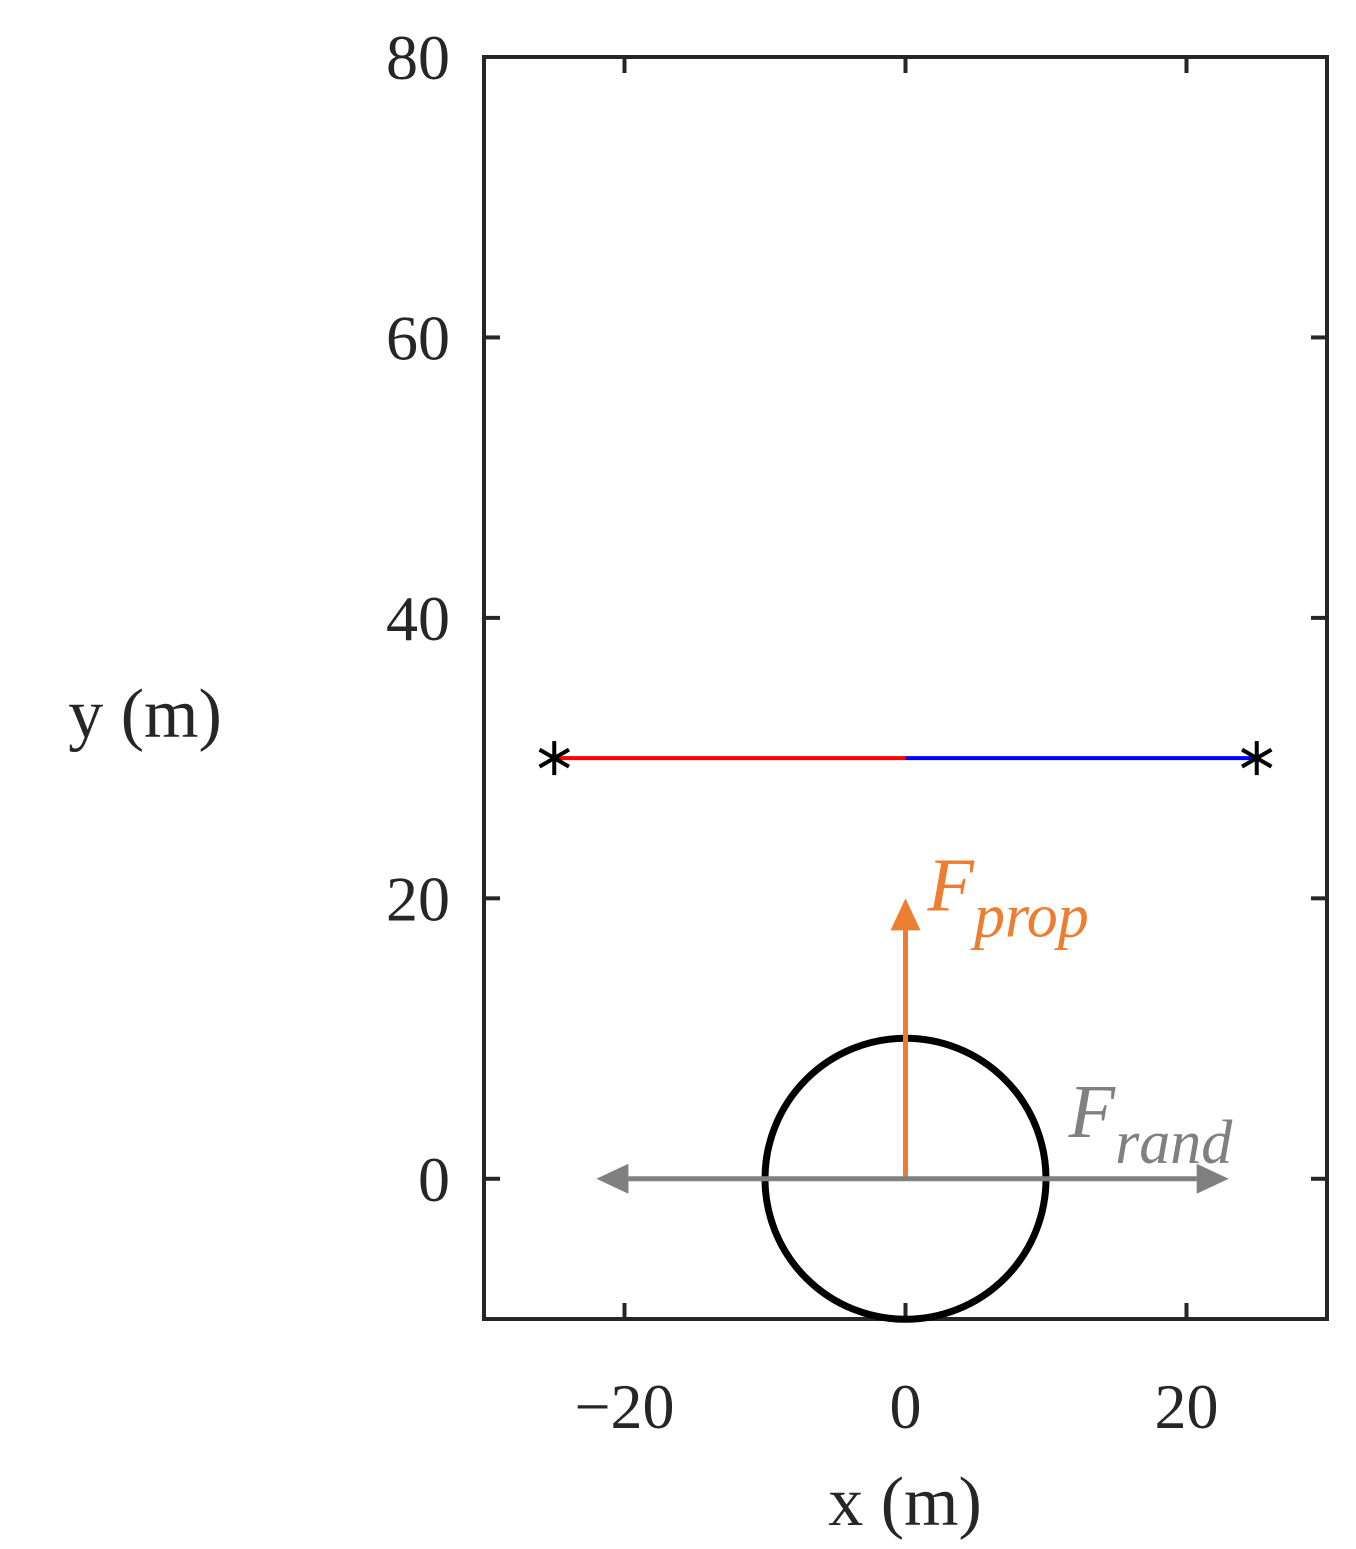 The width and height of the screenshot is (1356, 1549). Describe the element at coordinates (1174, 1143) in the screenshot. I see `arrow-label-subscript: rand` at that location.